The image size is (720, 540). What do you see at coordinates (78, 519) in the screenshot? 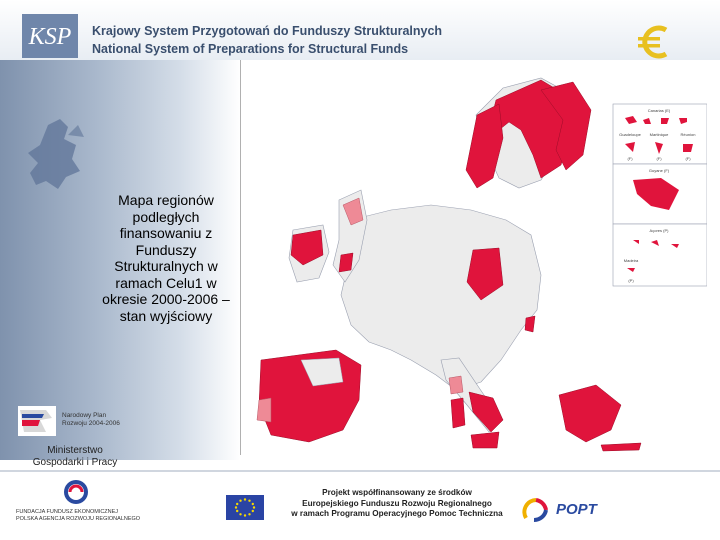
I see `foundation-line2: POLSKA AGENCJA ROZWOJU REGIONALNEGO` at bounding box center [78, 519].